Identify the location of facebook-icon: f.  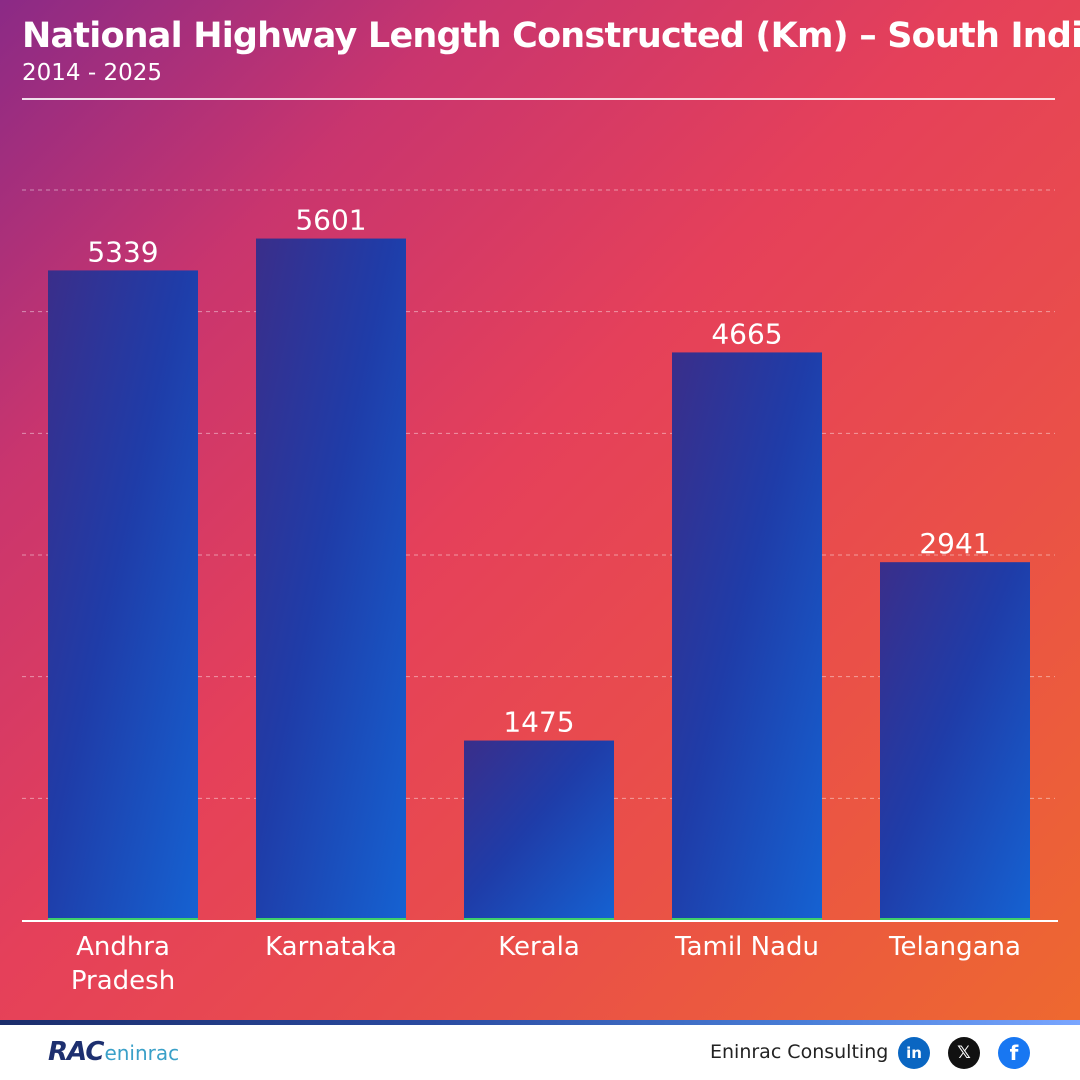
(1014, 1053).